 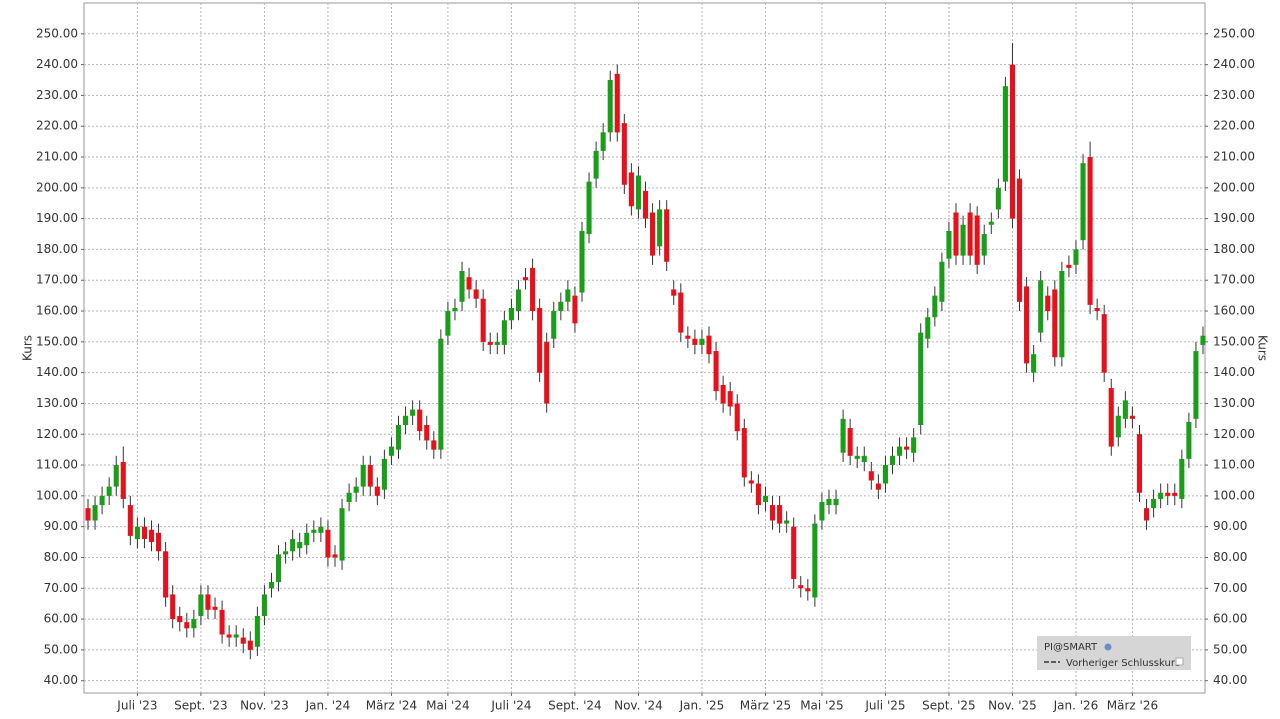 I want to click on y2-axis-label: Kurs, so click(x=1263, y=348).